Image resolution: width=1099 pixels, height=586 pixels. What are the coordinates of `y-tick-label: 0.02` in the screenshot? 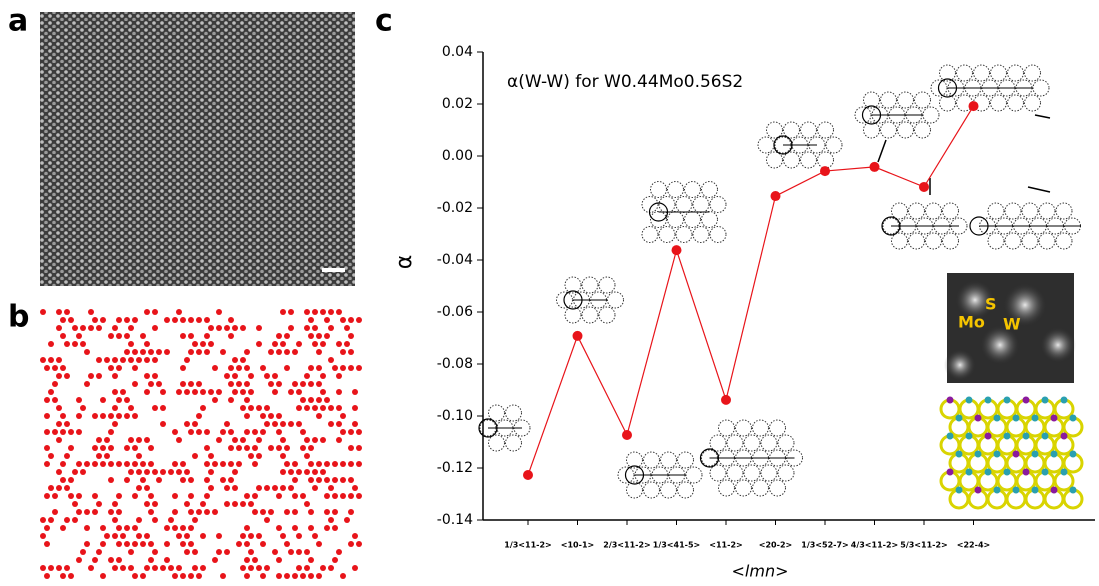 It's located at (457, 104).